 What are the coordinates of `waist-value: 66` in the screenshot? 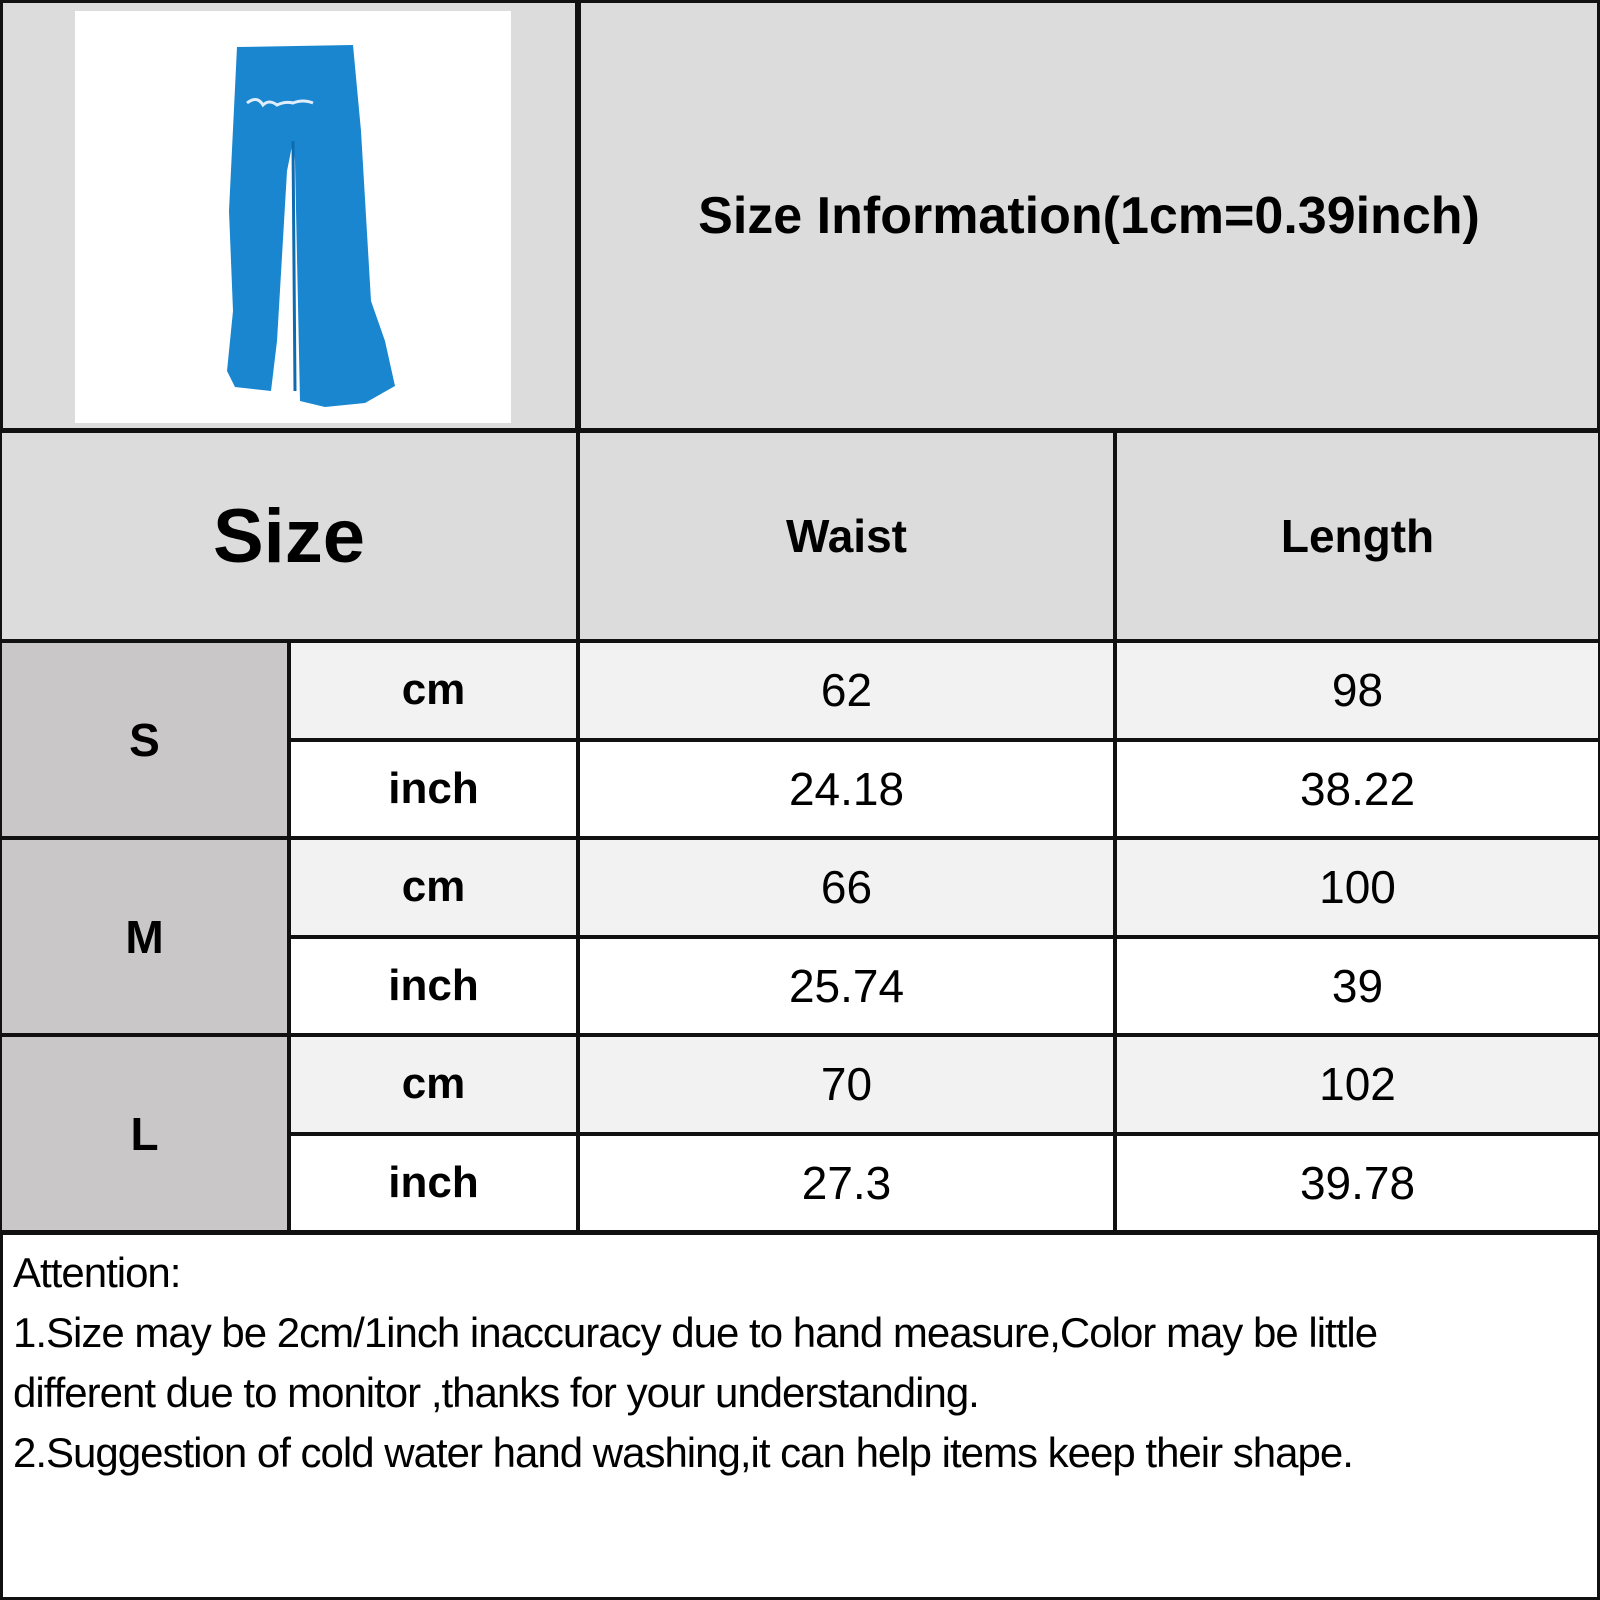 It's located at (846, 887).